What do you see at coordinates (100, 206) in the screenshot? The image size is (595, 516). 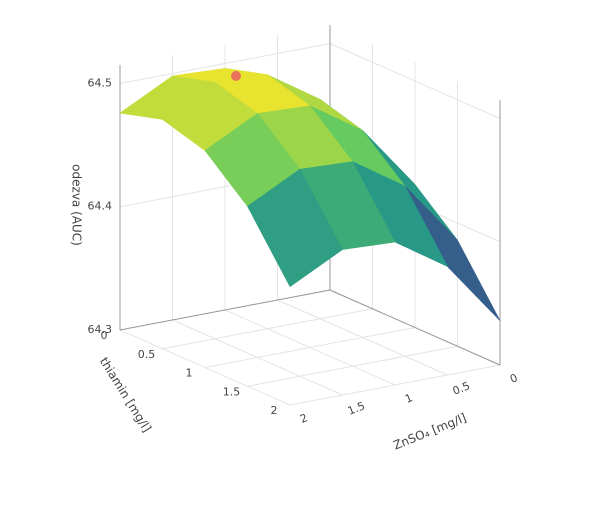 I see `z-tick-label: 64.4` at bounding box center [100, 206].